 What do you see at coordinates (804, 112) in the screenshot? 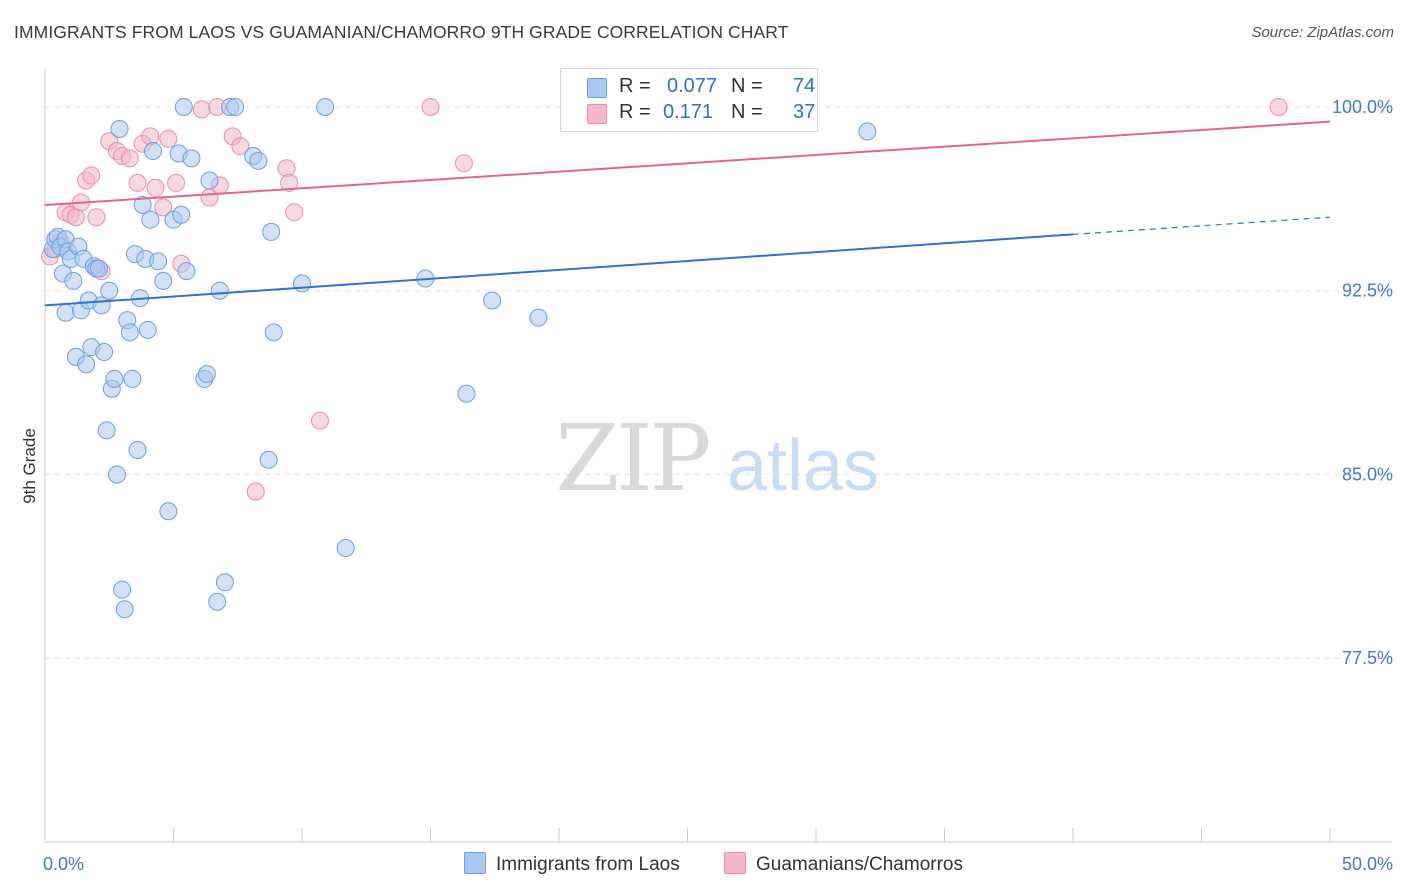
I see `legend-n-value: 37` at bounding box center [804, 112].